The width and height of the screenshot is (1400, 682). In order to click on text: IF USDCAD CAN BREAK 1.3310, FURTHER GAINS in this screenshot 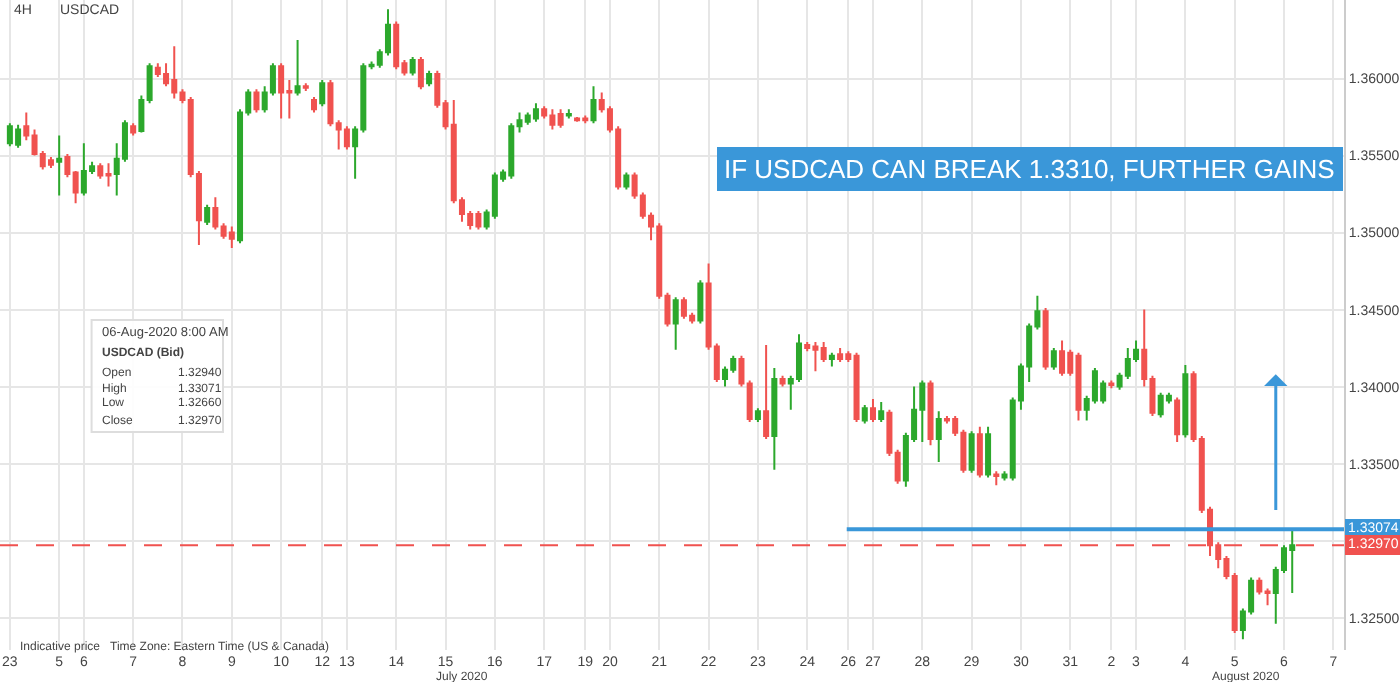, I will do `click(1030, 169)`.